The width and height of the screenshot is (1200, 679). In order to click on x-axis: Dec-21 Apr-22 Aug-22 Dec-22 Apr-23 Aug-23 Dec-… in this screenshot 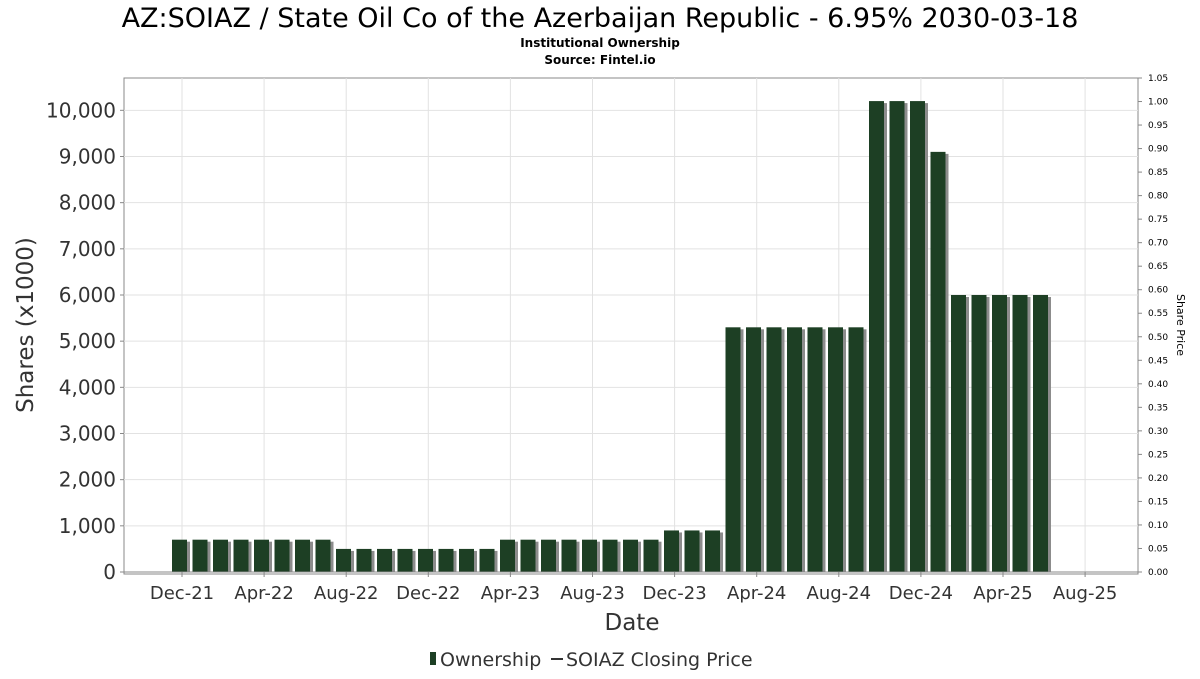, I will do `click(631, 587)`.